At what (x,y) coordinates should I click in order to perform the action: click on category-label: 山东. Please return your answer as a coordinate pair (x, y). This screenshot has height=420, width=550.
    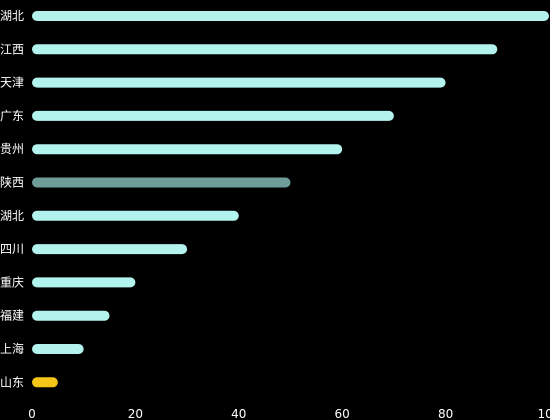
    Looking at the image, I should click on (12, 382).